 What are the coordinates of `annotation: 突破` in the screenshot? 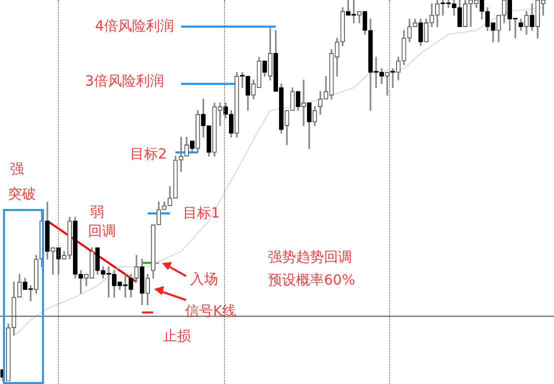 It's located at (22, 194).